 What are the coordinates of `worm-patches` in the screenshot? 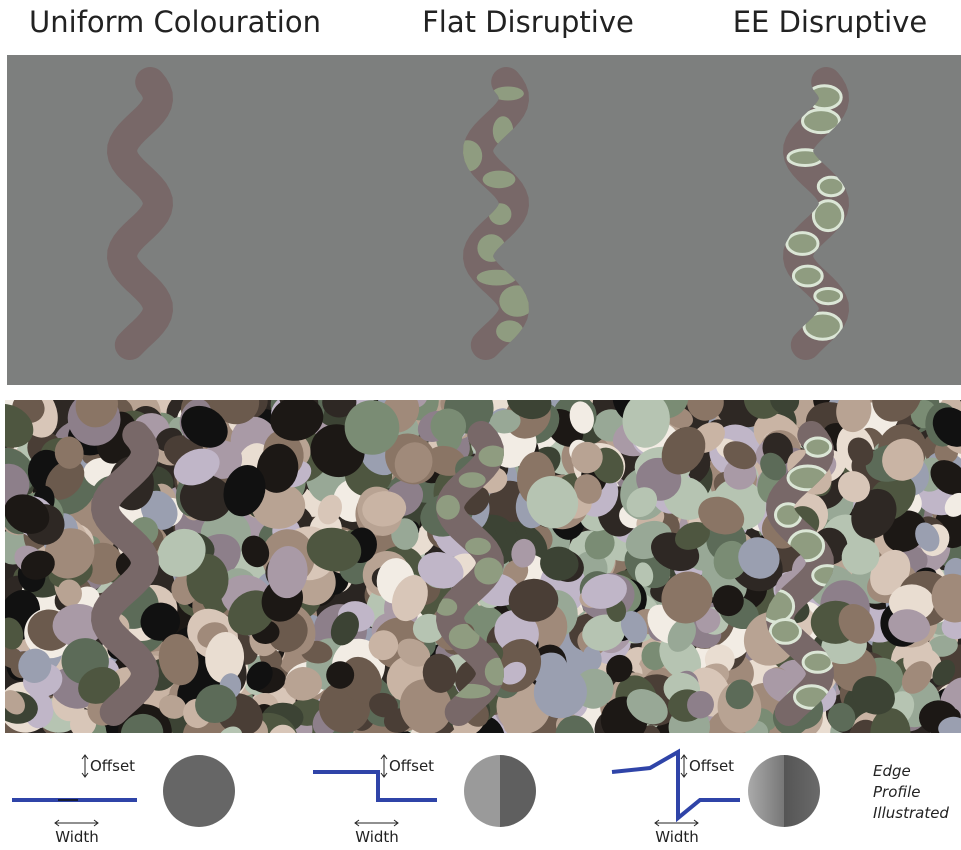 It's located at (815, 212).